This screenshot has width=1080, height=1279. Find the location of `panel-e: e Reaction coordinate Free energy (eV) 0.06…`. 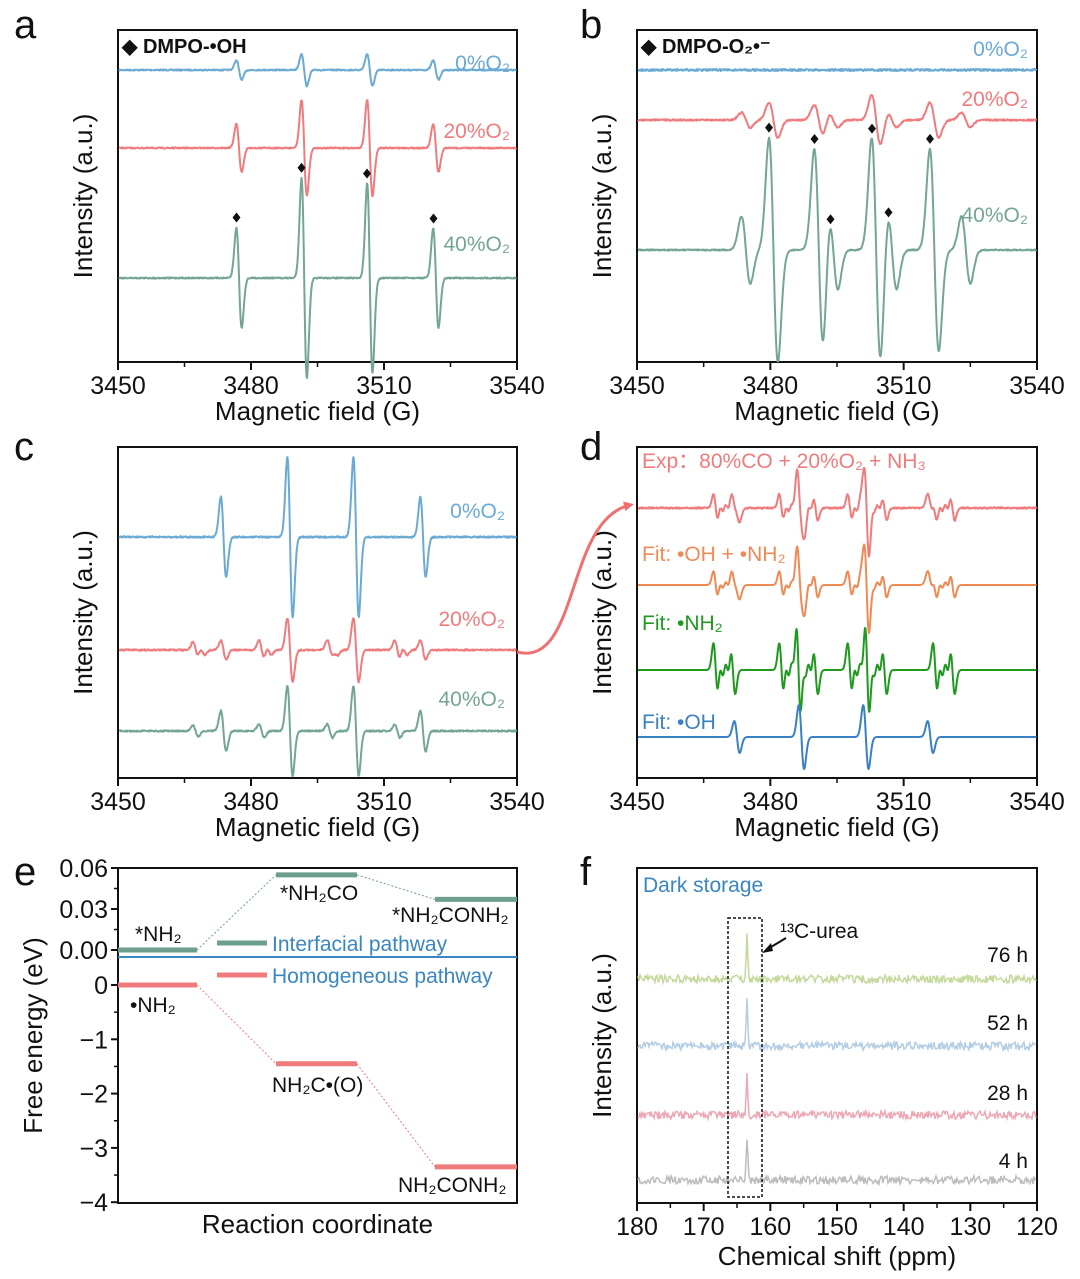

panel-e: e Reaction coordinate Free energy (eV) 0.06… is located at coordinates (266, 1044).